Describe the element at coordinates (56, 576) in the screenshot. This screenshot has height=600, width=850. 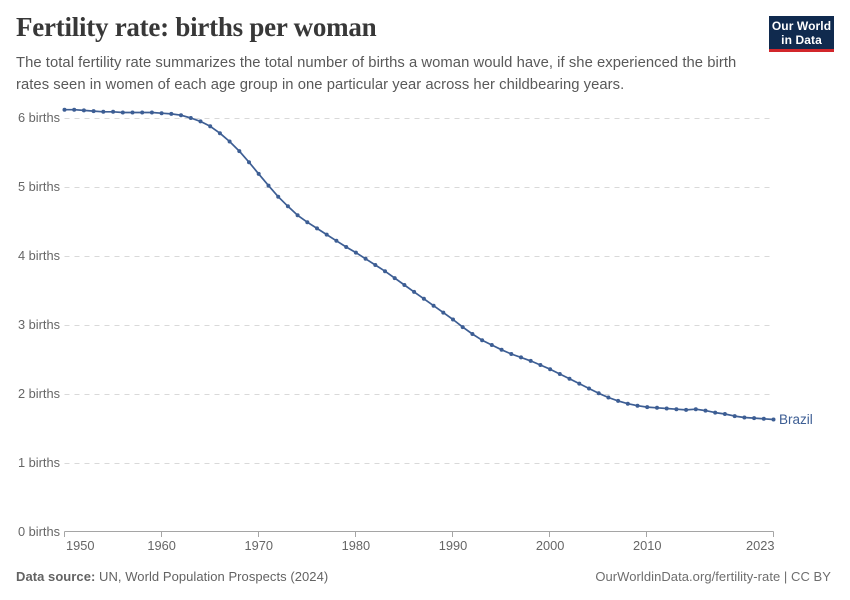
I see `data-source-label: Data source:` at that location.